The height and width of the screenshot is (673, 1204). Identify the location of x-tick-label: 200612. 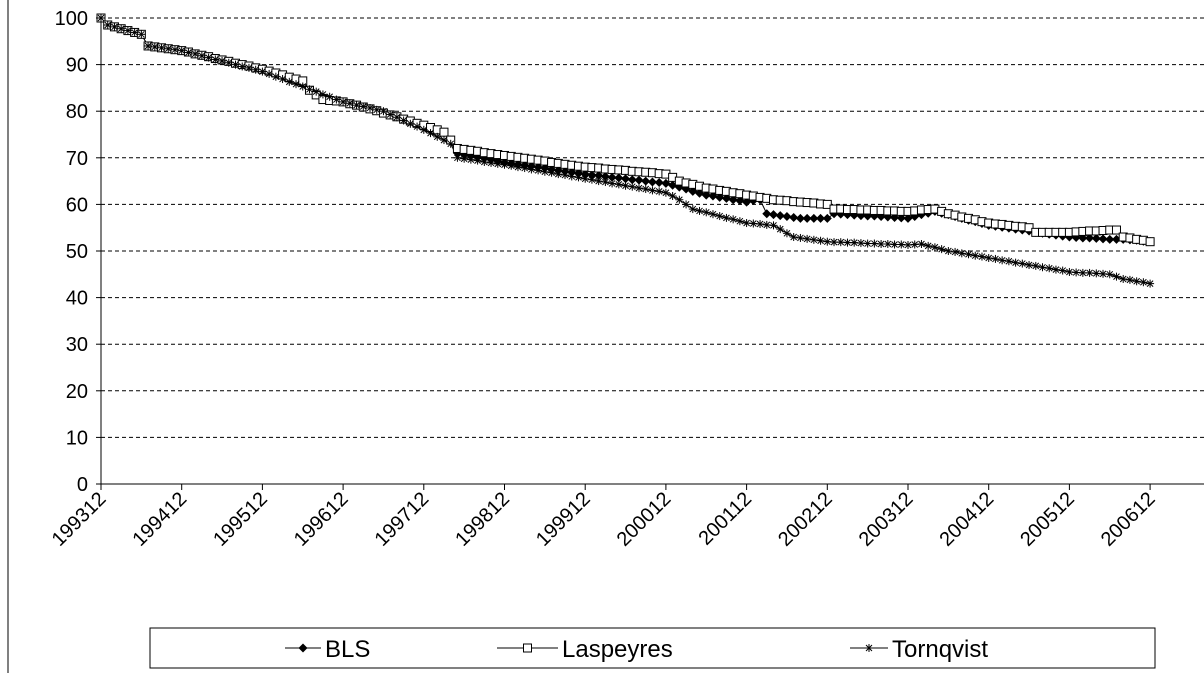
(1128, 519).